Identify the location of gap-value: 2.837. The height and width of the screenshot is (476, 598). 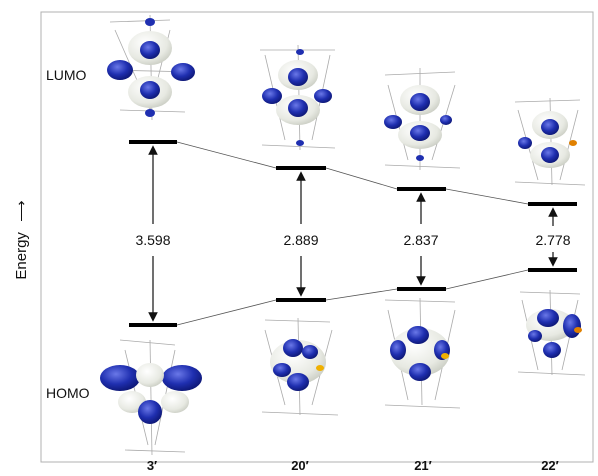
(420, 240).